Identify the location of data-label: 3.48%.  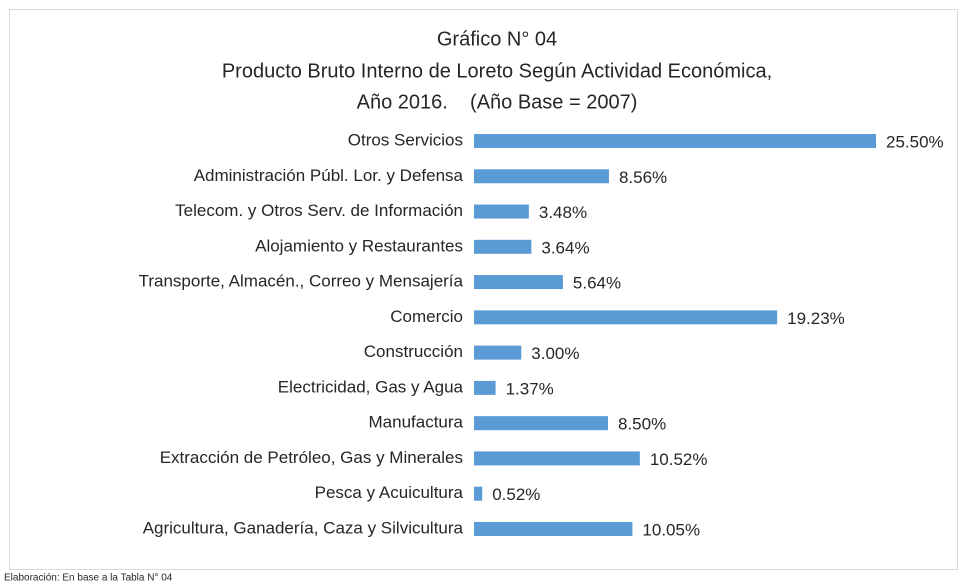
(563, 212).